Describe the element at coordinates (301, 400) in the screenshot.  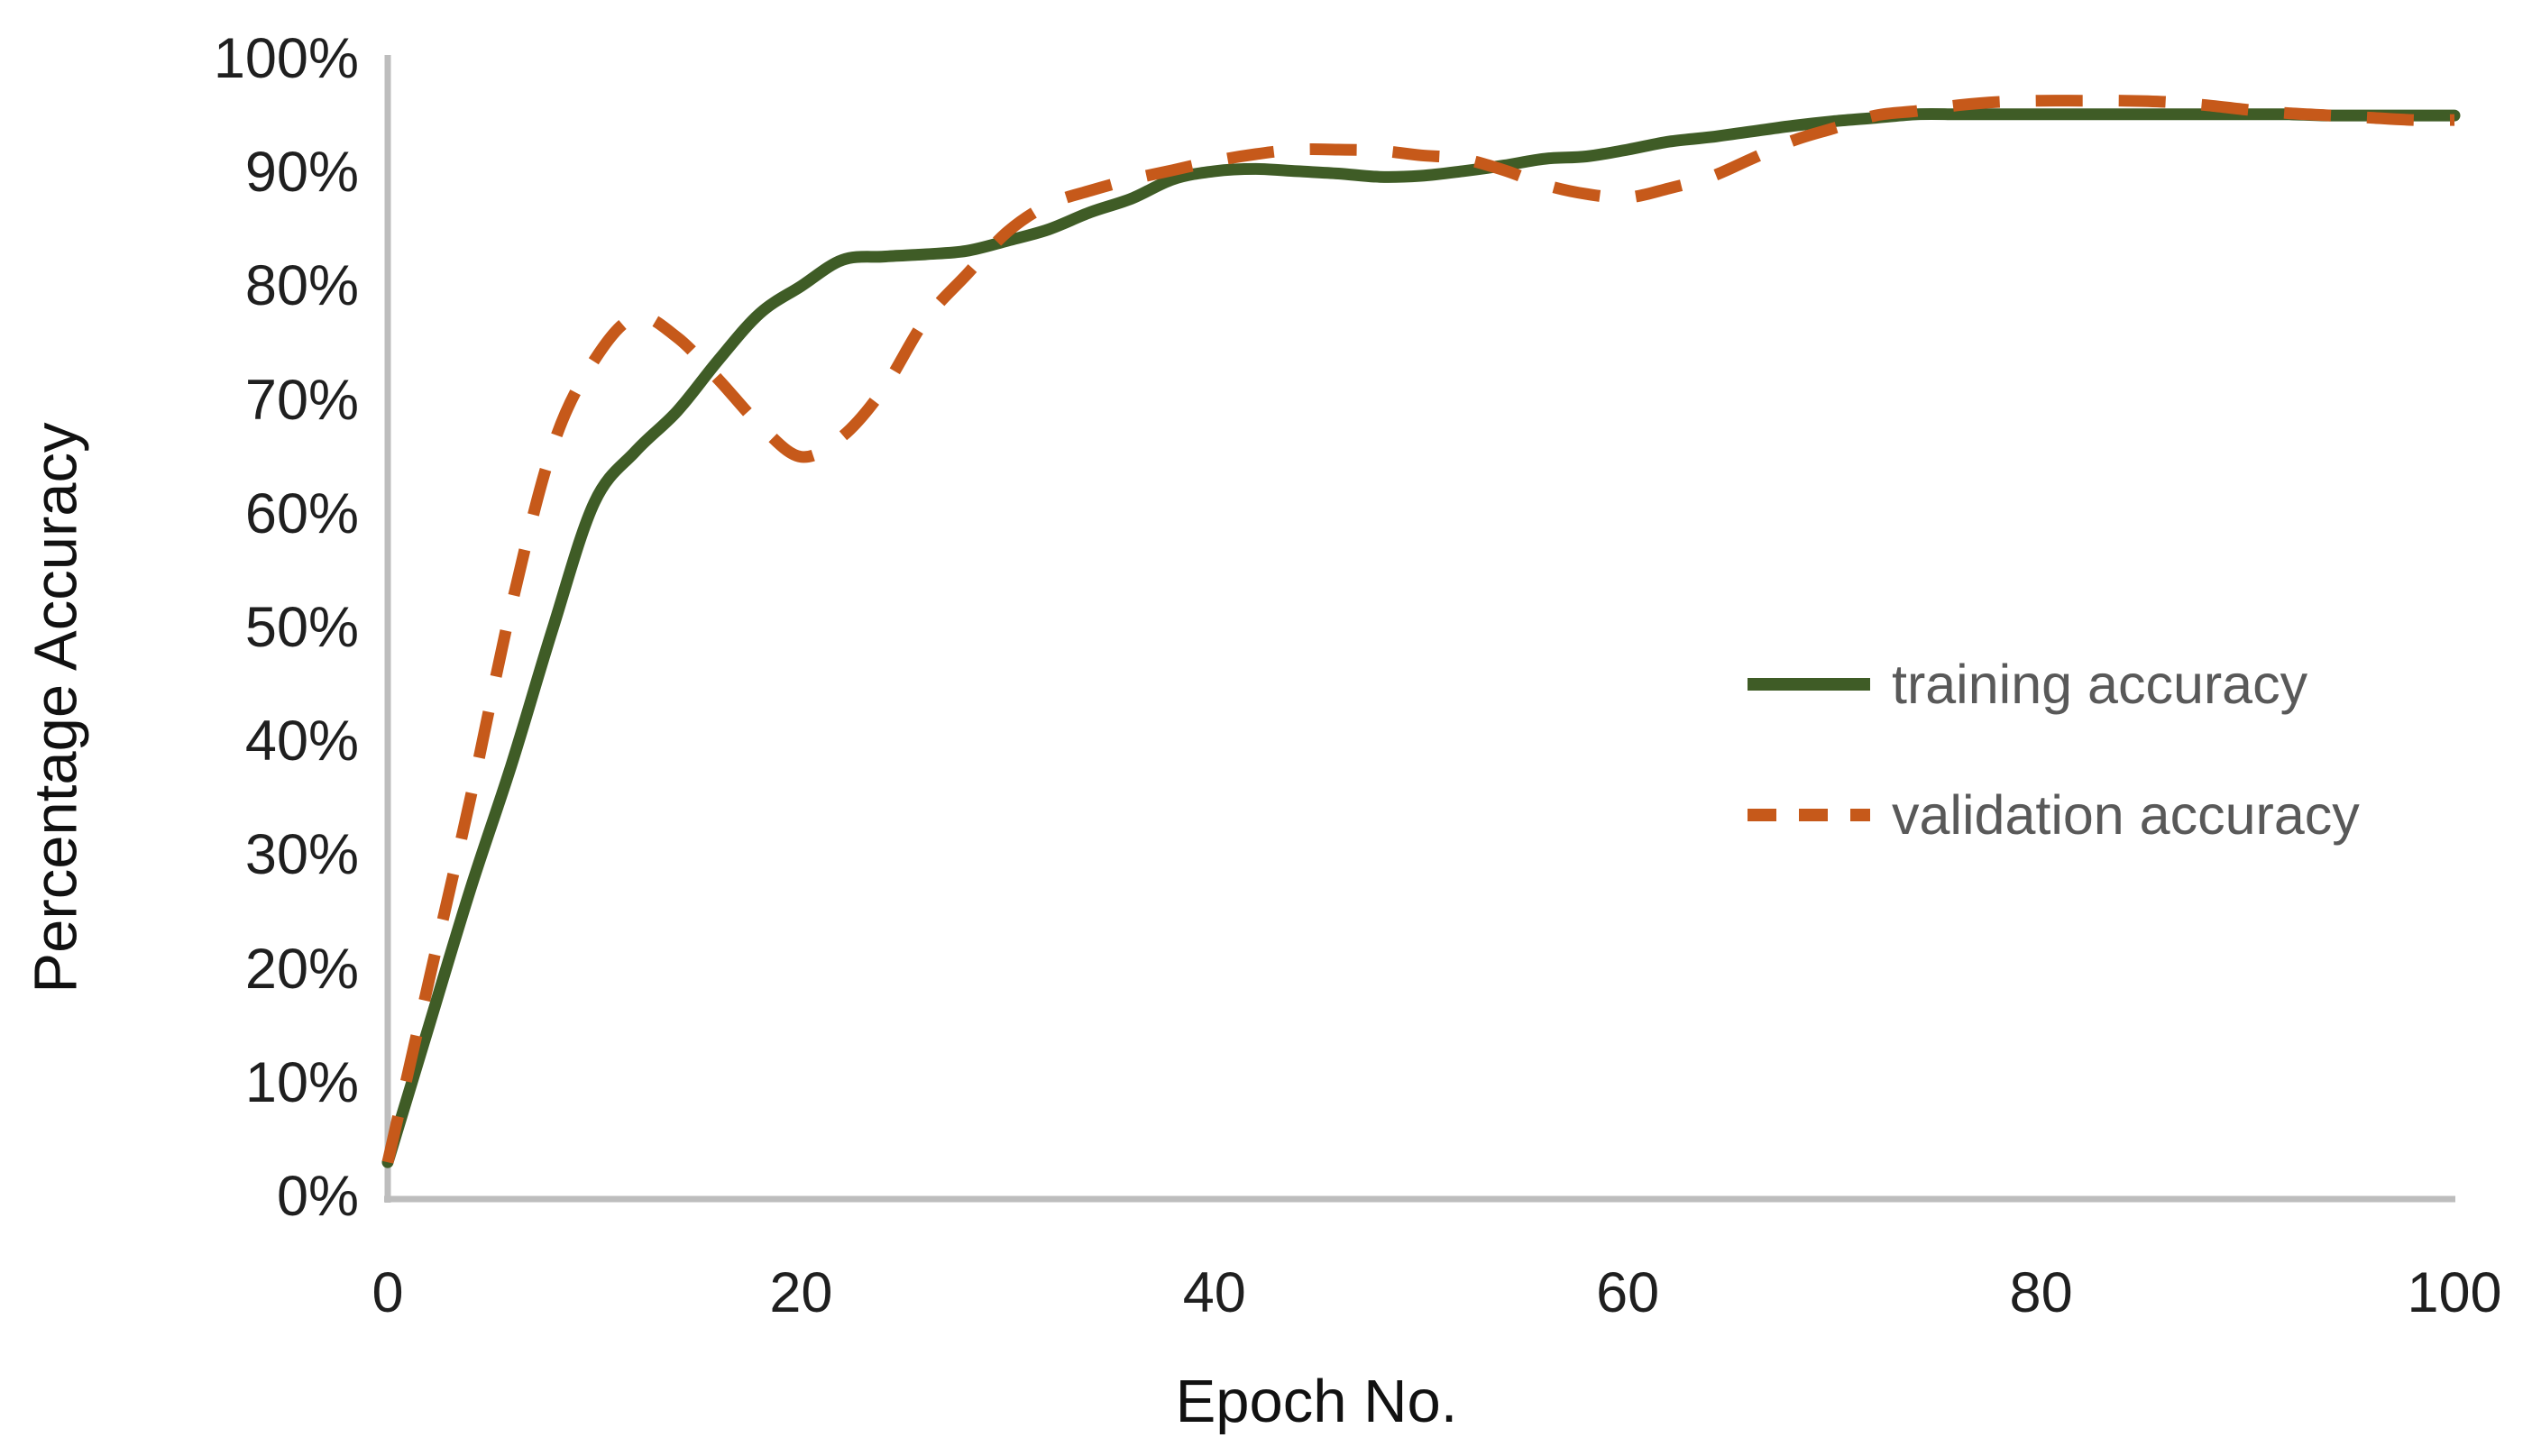
I see `y-tick-label: 70%` at that location.